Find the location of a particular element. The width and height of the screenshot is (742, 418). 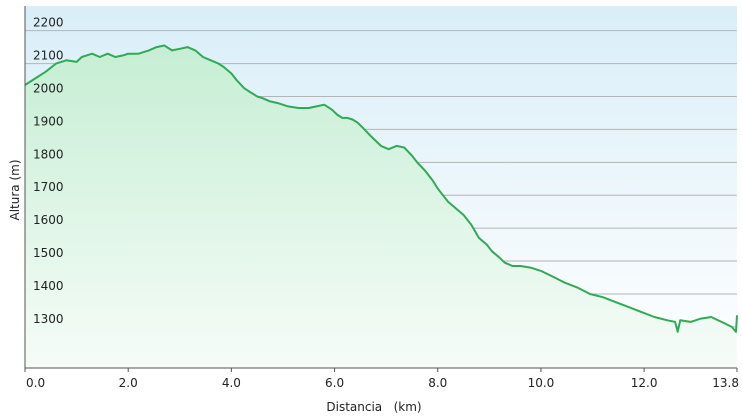

y-tick-label: 2000 is located at coordinates (48, 89).